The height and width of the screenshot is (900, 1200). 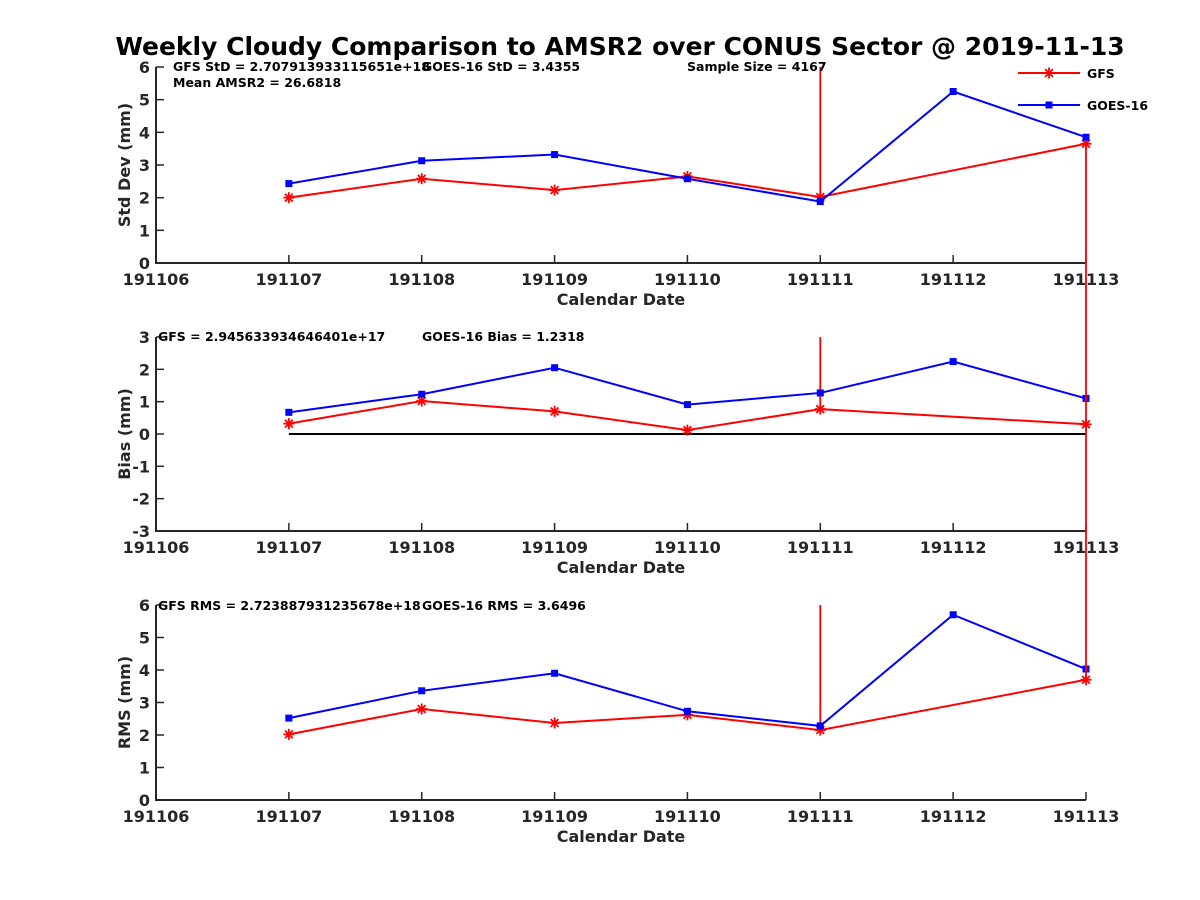 I want to click on rms-ytick-label: 5, so click(x=144, y=638).